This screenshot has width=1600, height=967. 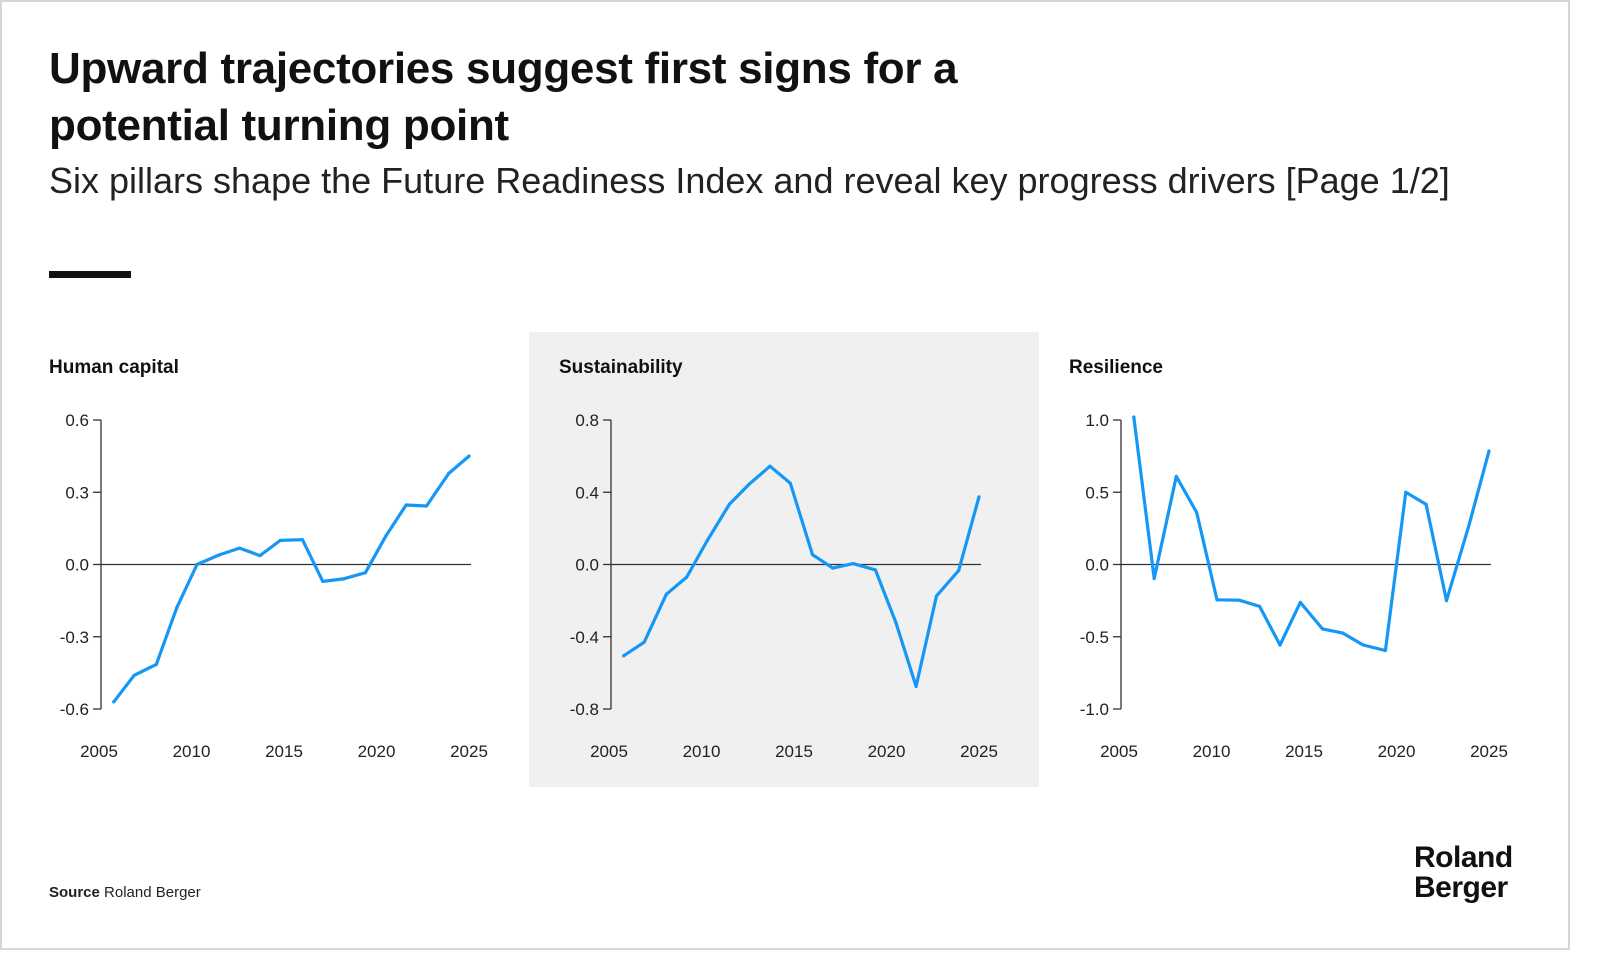 I want to click on source-value: Roland Berger, so click(x=152, y=892).